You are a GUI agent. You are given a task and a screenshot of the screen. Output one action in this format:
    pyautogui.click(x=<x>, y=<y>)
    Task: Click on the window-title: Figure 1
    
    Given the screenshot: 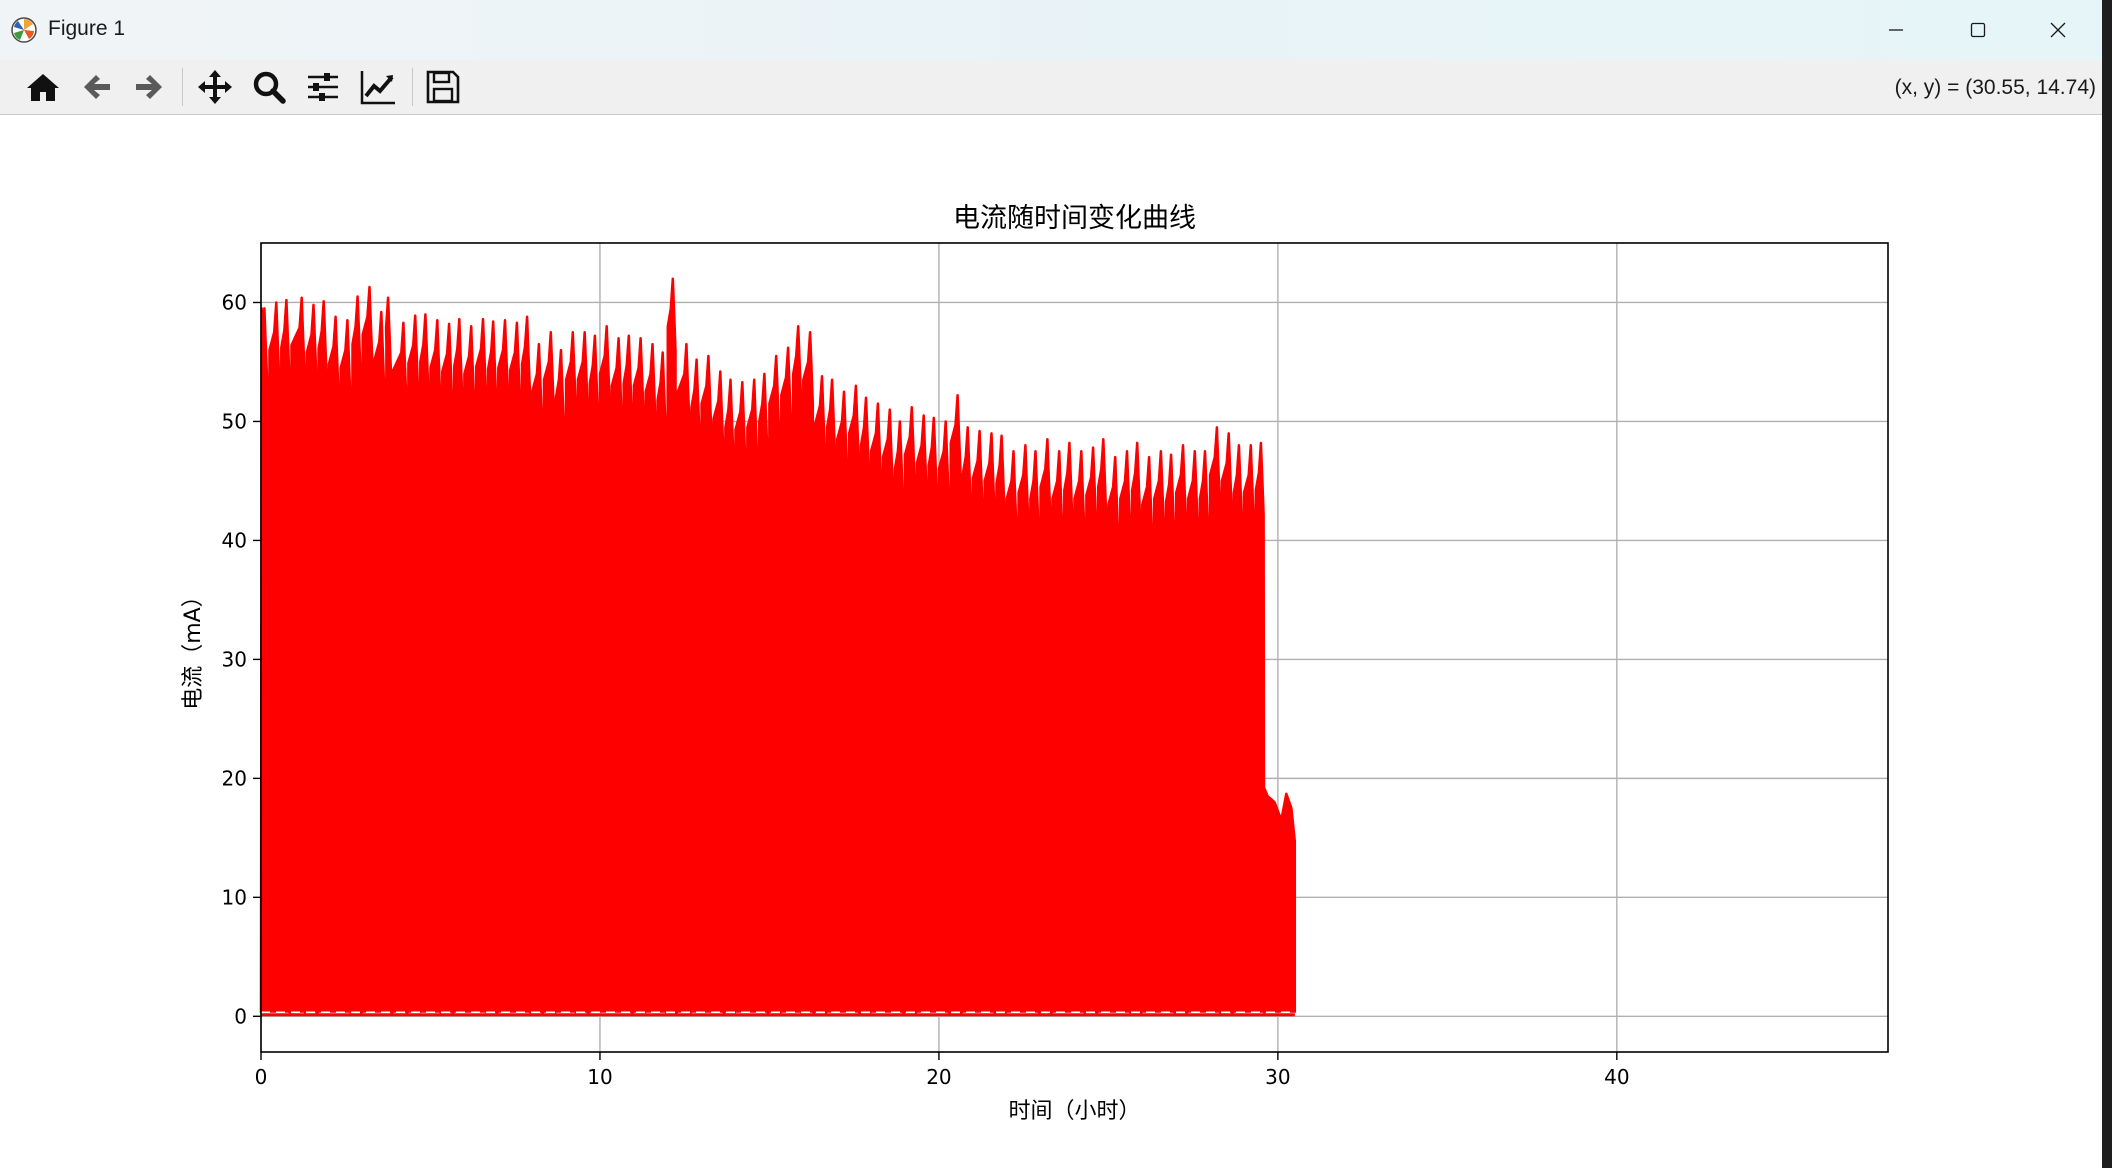 What is the action you would take?
    pyautogui.click(x=87, y=28)
    